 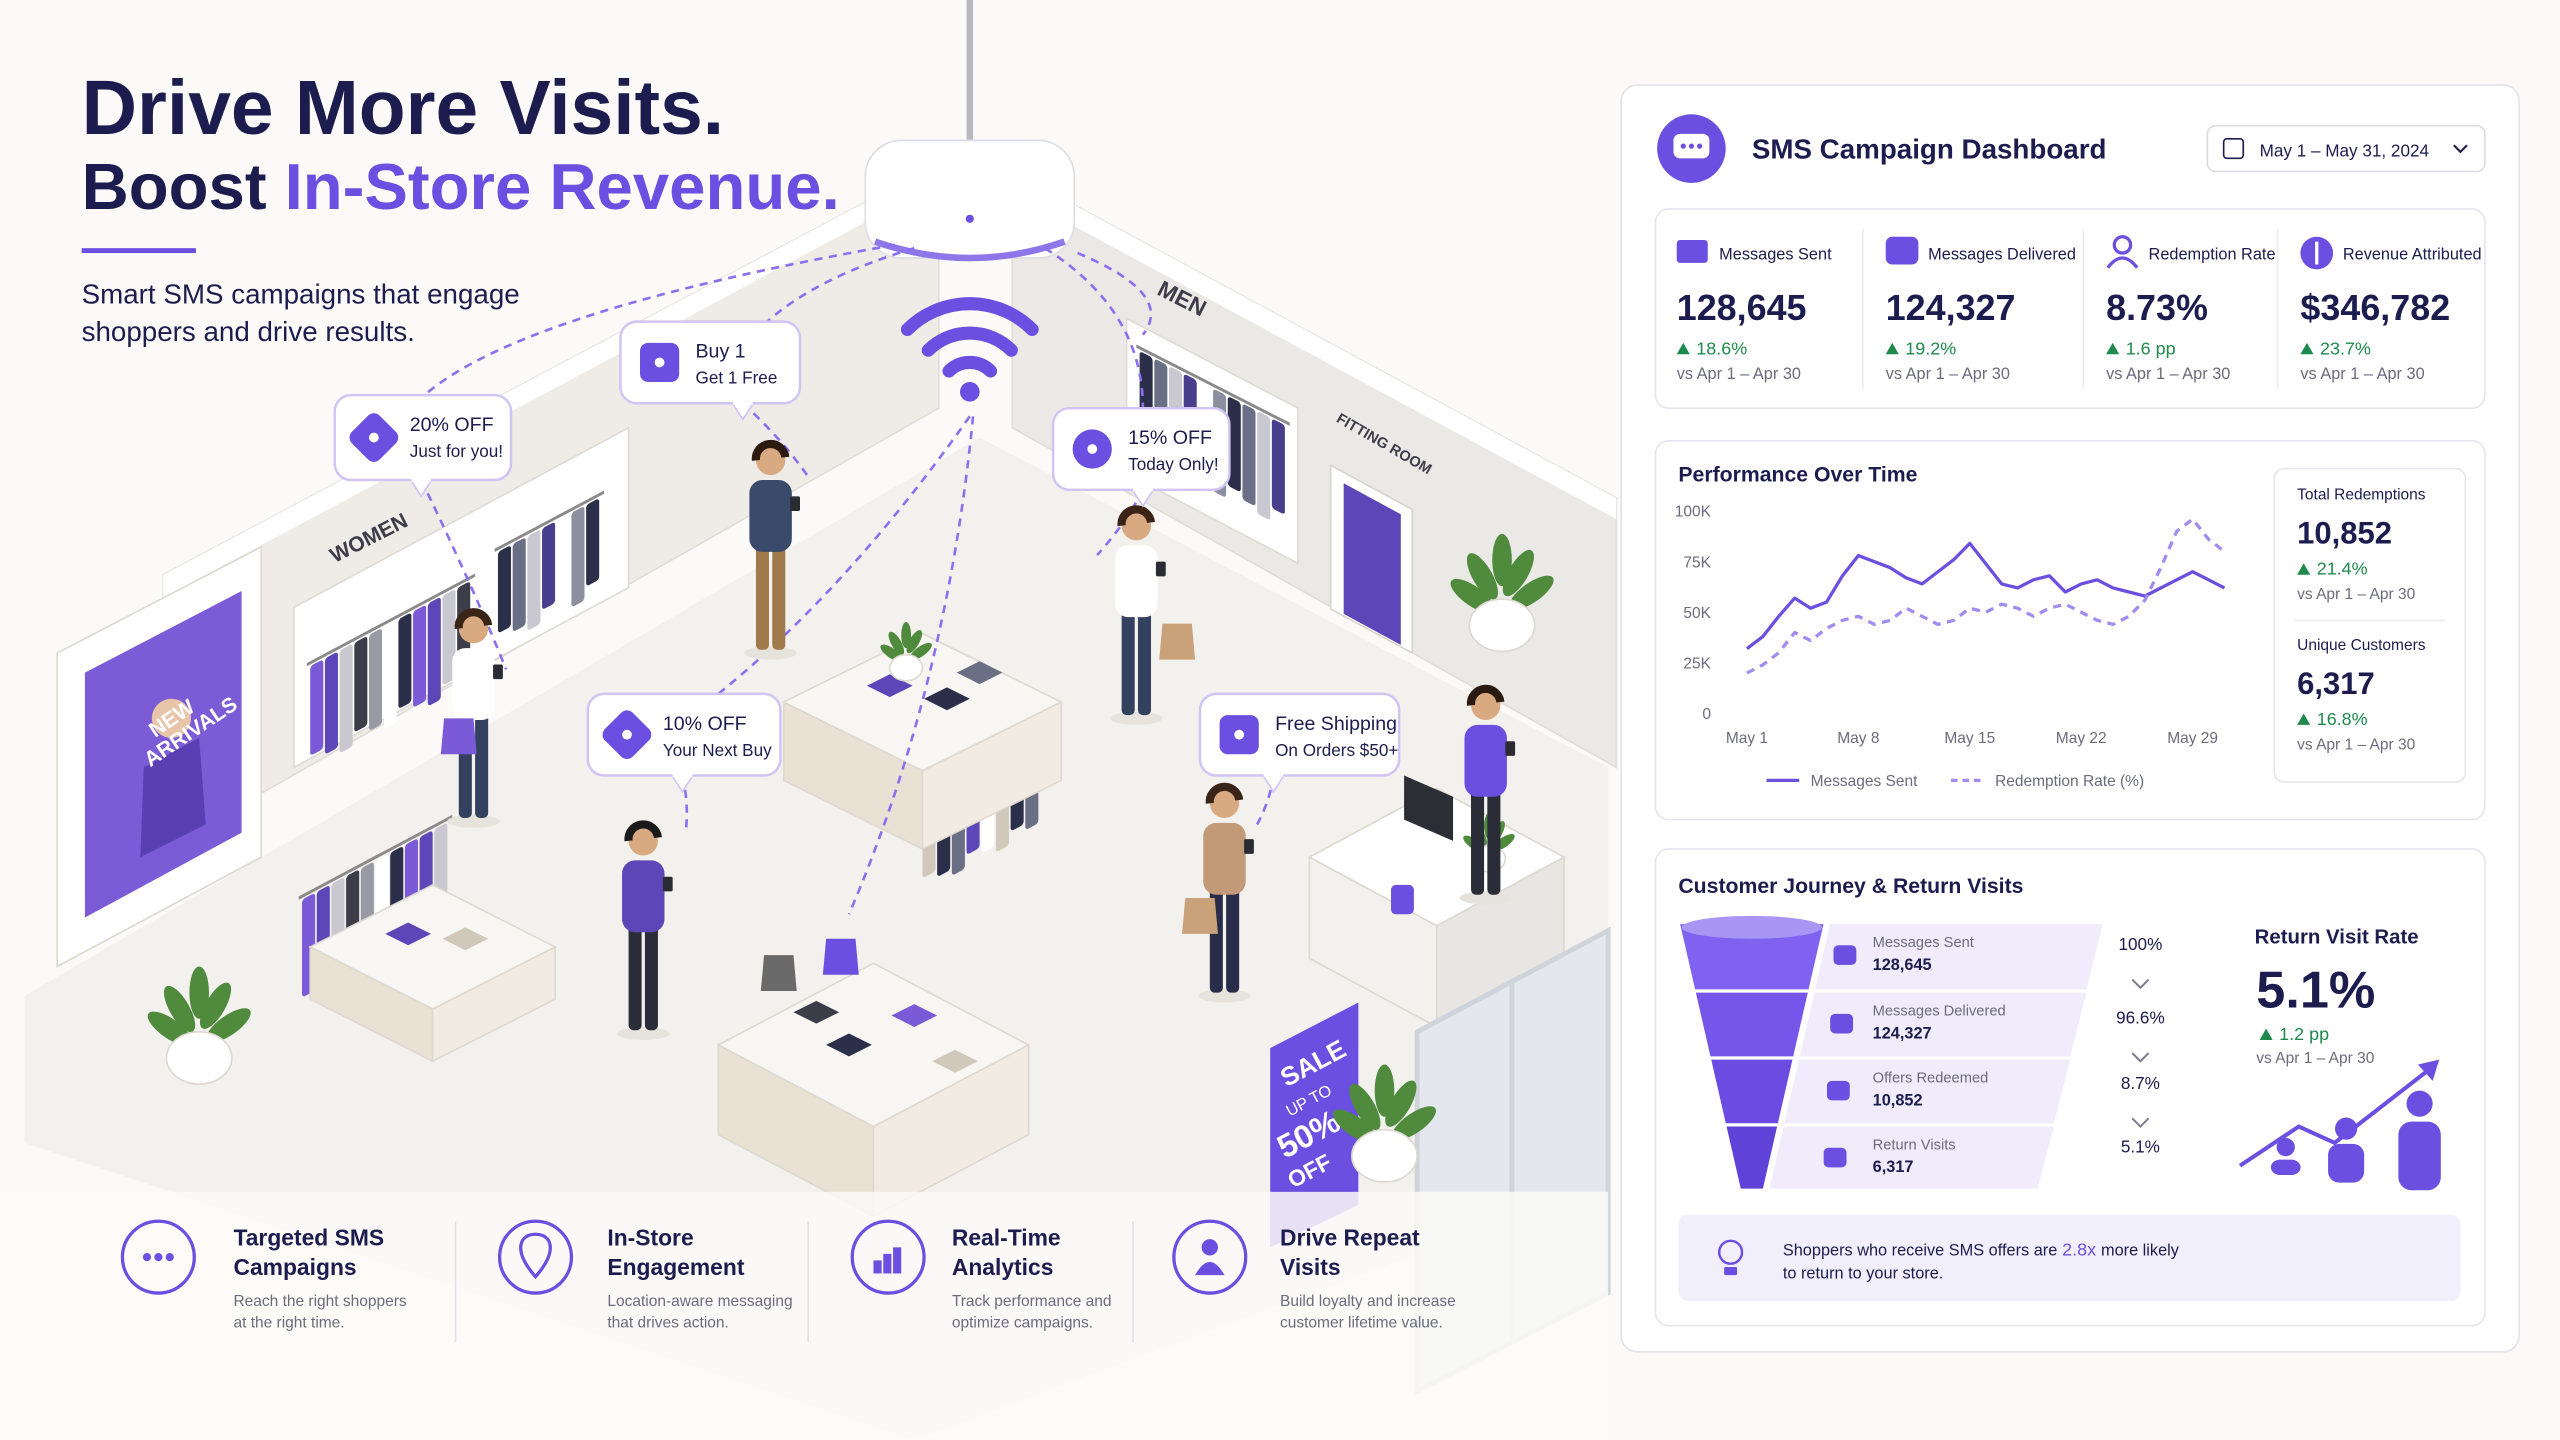 I want to click on return-rate-comparison: vs Apr 1 – Apr 30, so click(x=2315, y=1058).